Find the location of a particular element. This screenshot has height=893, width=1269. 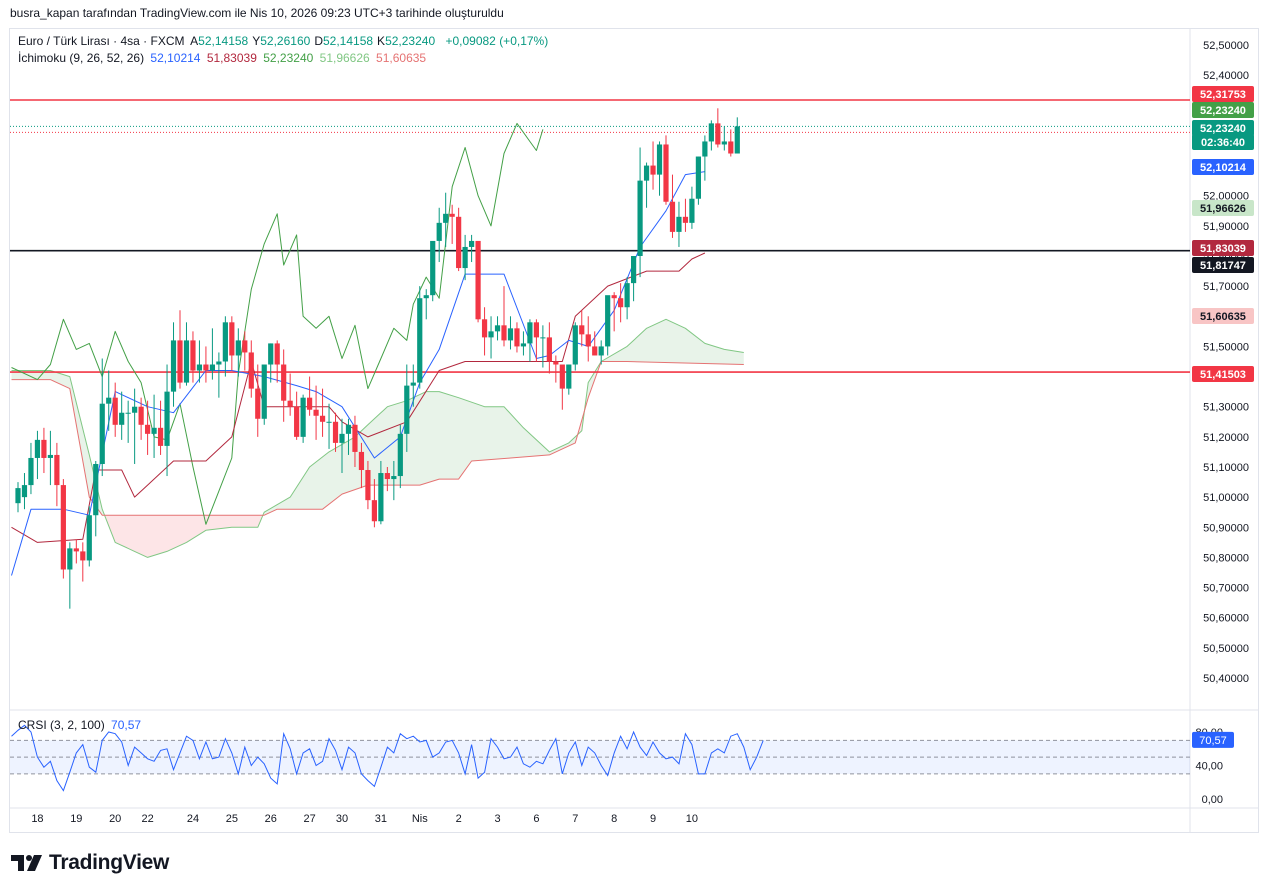

ohlc-value: 52,14158 is located at coordinates (348, 41).